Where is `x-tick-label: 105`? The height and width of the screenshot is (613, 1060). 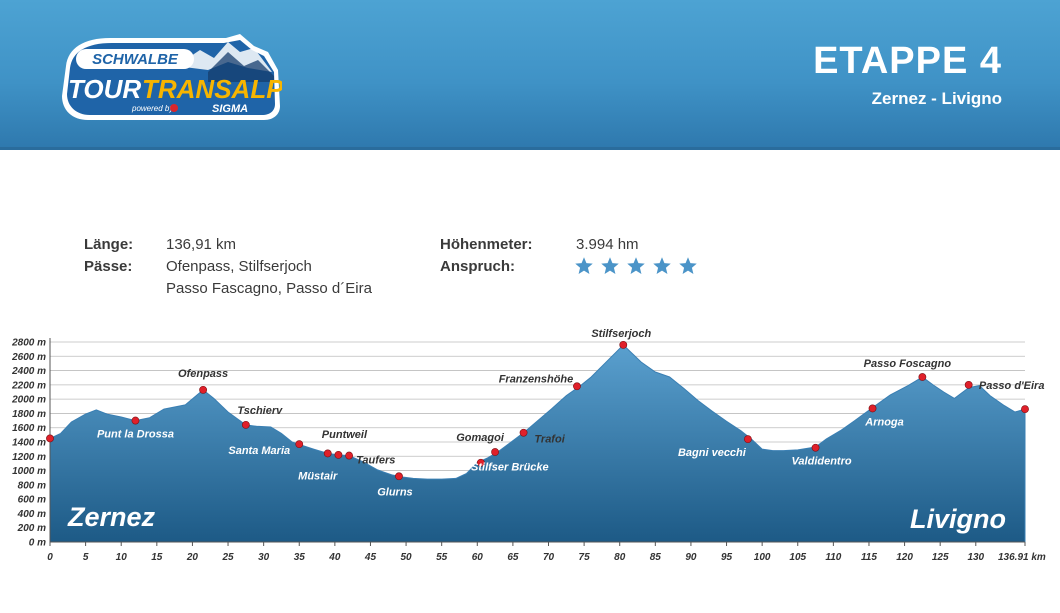
x-tick-label: 105 is located at coordinates (797, 557).